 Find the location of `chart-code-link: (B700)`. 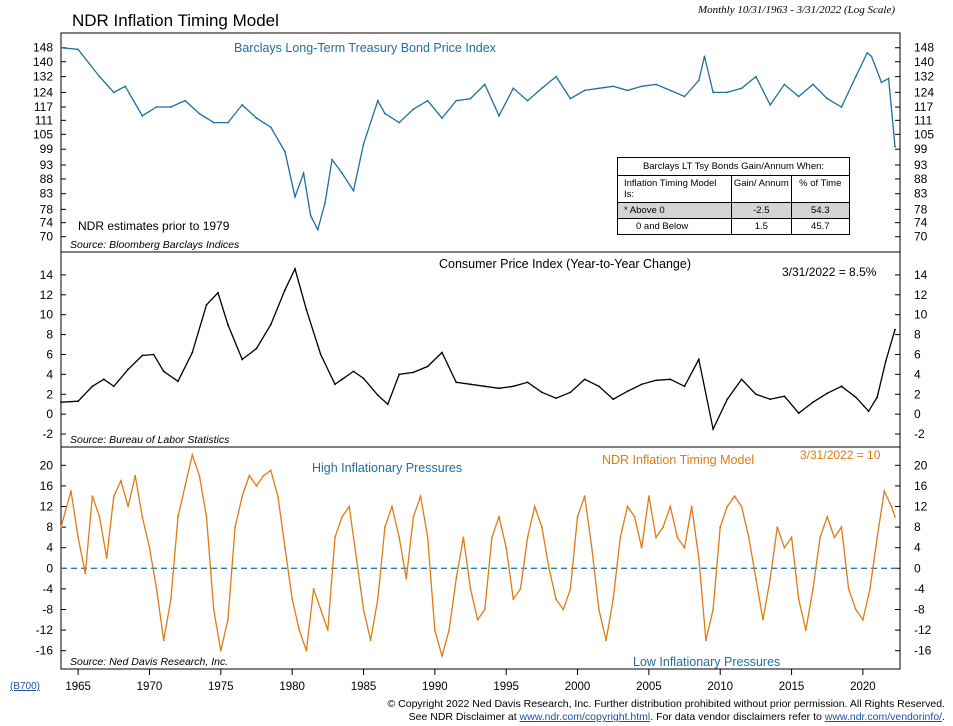

chart-code-link: (B700) is located at coordinates (25, 686).